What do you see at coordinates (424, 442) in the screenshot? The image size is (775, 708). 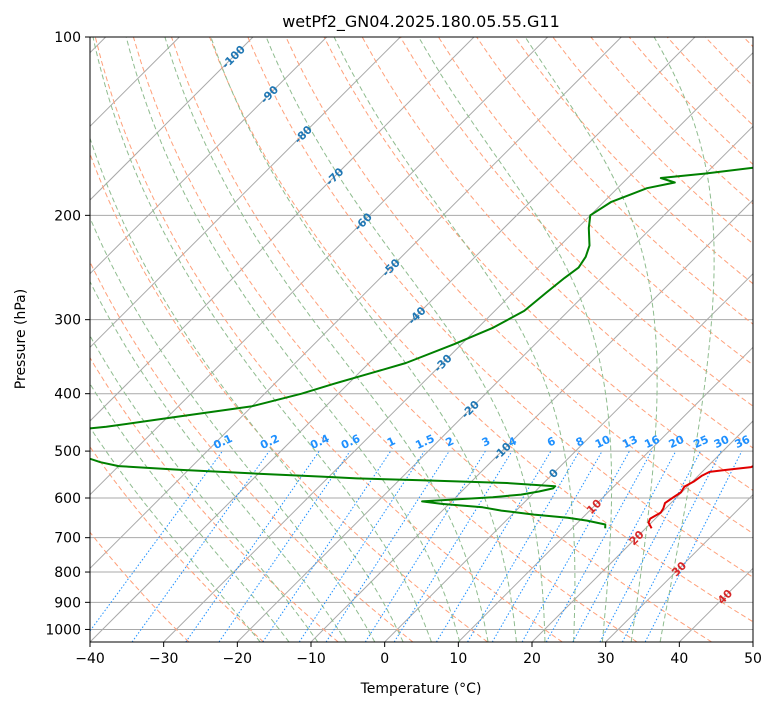 I see `mixing-ratio-label: 1.5` at bounding box center [424, 442].